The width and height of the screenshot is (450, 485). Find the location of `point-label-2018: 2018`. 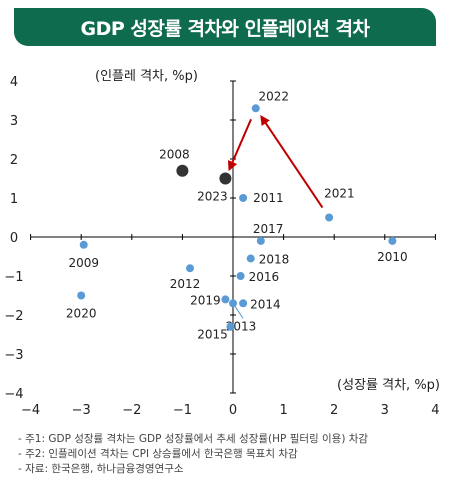

point-label-2018: 2018 is located at coordinates (274, 259).